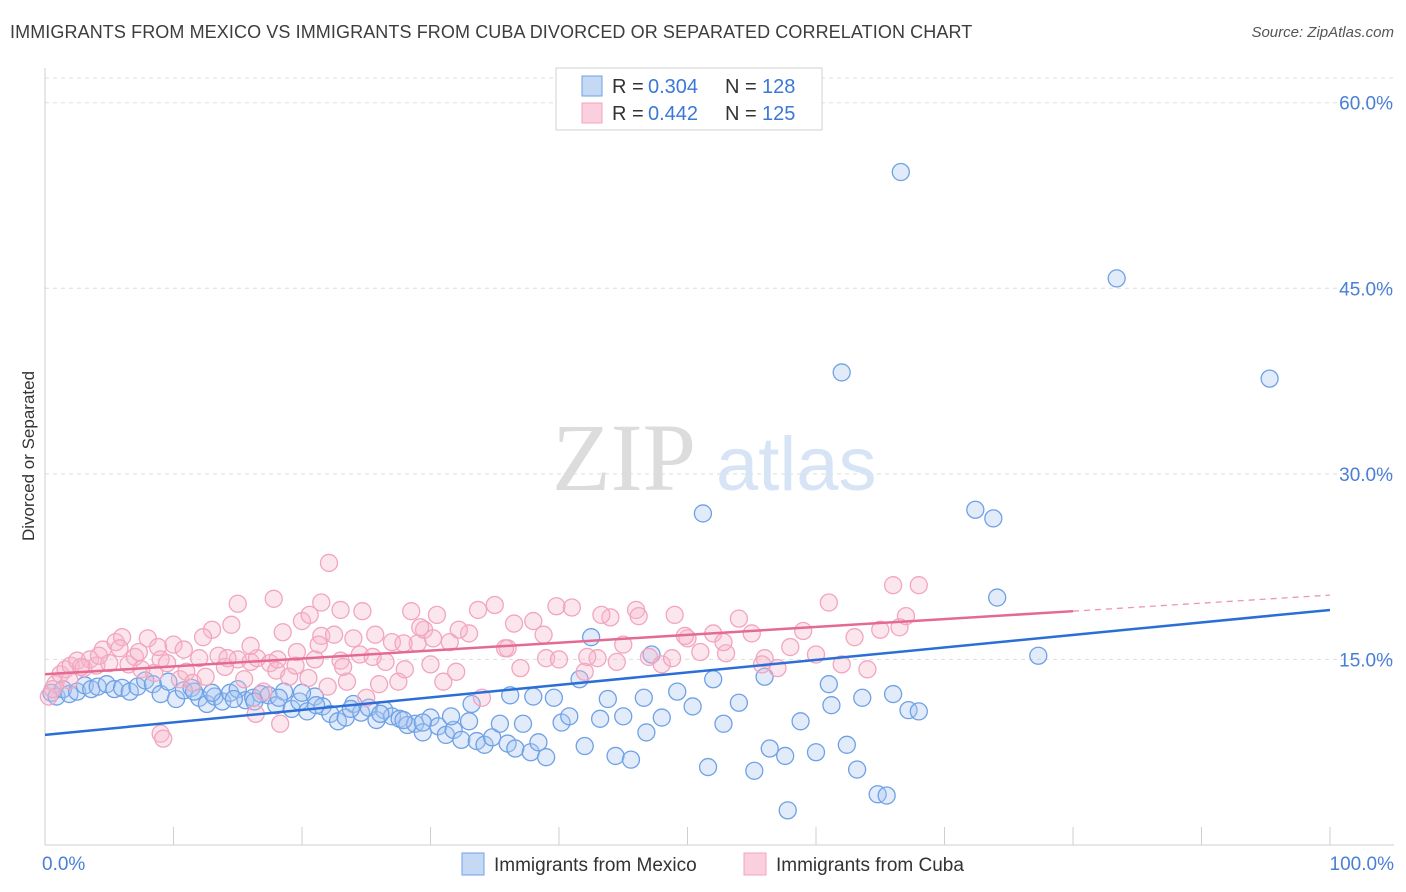  Describe the element at coordinates (28, 456) in the screenshot. I see `y-axis-label: Divorced or Separated` at that location.